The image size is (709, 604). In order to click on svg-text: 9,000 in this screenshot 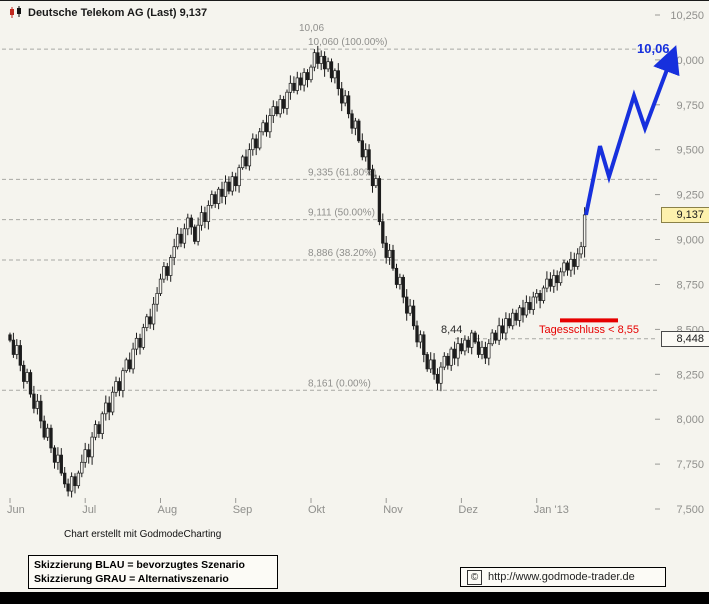, I will do `click(690, 241)`.